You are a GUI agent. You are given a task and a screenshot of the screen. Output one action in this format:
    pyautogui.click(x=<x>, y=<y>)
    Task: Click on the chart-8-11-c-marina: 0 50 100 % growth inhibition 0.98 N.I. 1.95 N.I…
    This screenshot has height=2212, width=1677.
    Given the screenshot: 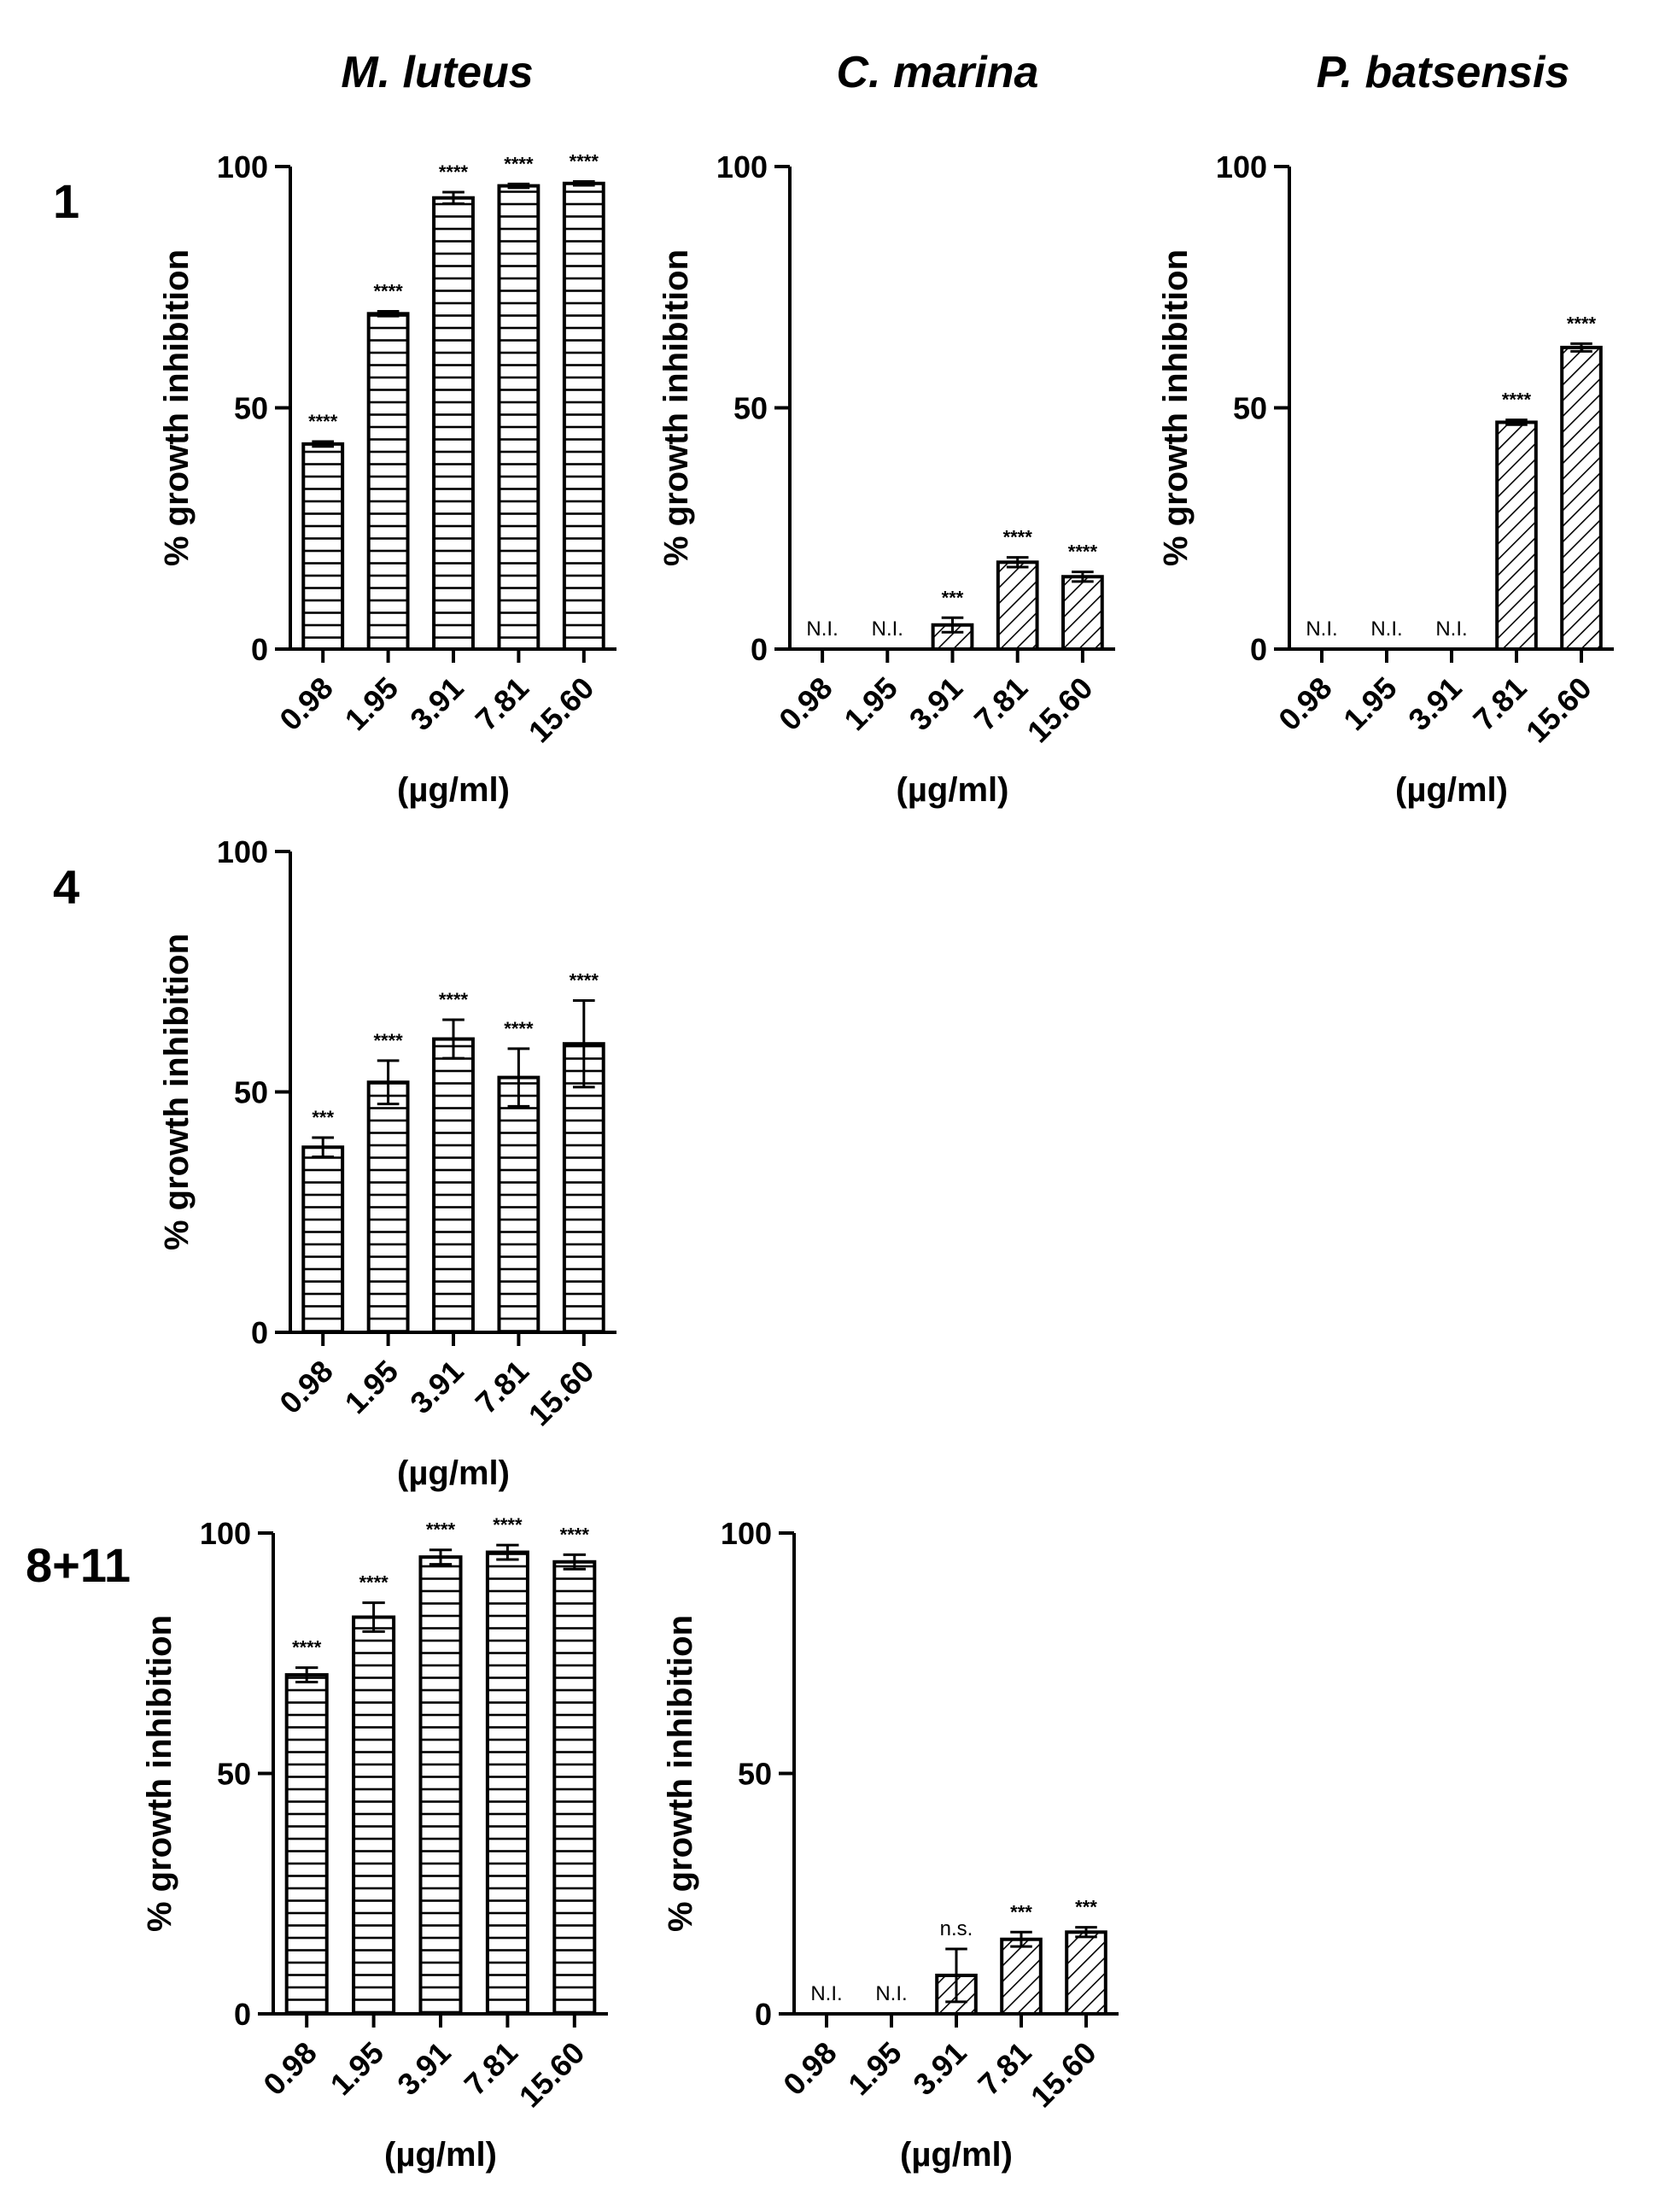 What is the action you would take?
    pyautogui.click(x=890, y=1845)
    